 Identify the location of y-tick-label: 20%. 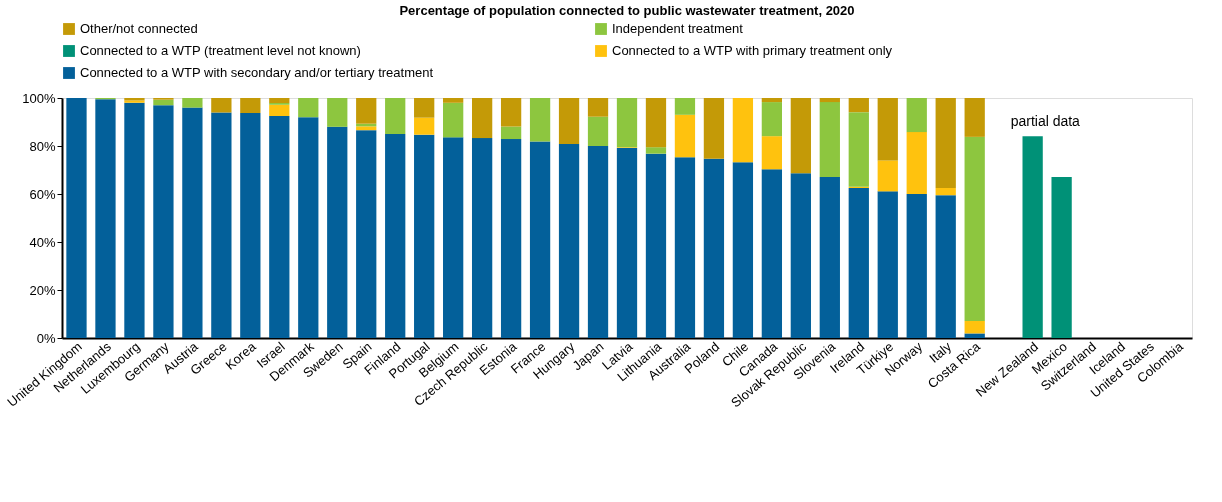
(42, 290).